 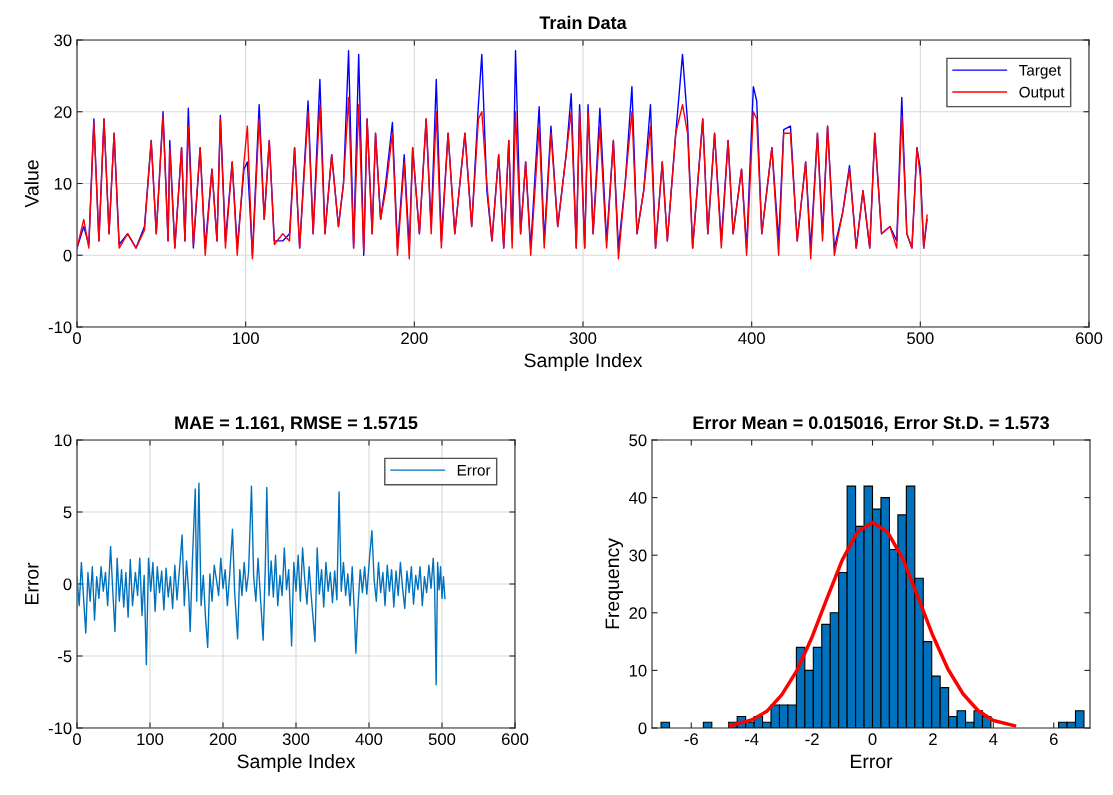 I want to click on x-tick-label: 4, so click(x=993, y=739).